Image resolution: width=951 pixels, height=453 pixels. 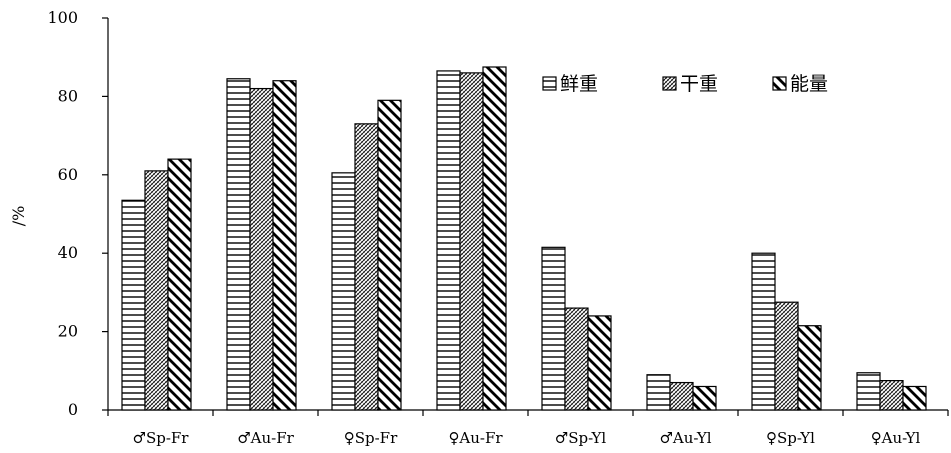 I want to click on y-tick-label: 60, so click(x=68, y=174).